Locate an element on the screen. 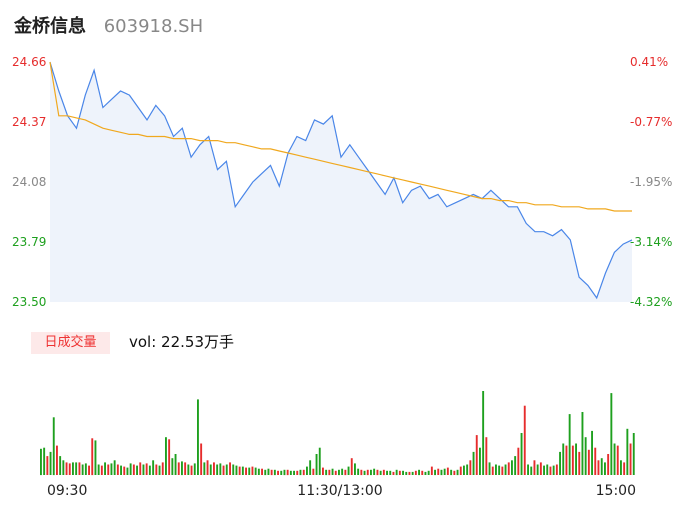  volume-summary: vol: 22.53万手 is located at coordinates (181, 342).